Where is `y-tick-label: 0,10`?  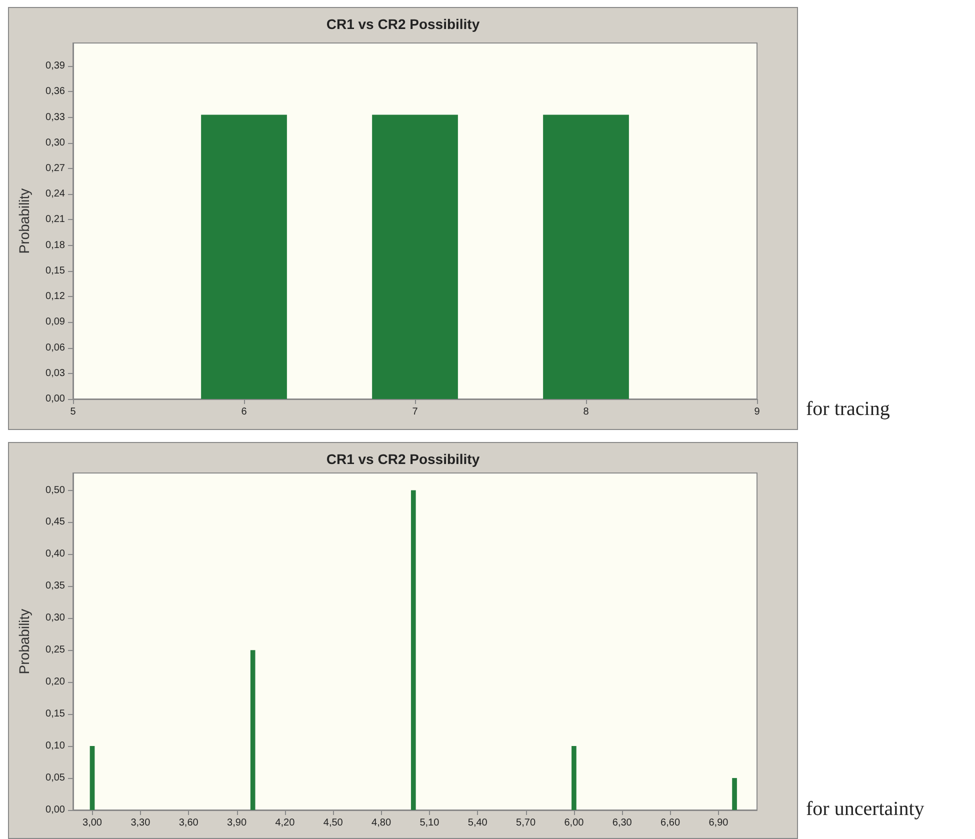 y-tick-label: 0,10 is located at coordinates (56, 746).